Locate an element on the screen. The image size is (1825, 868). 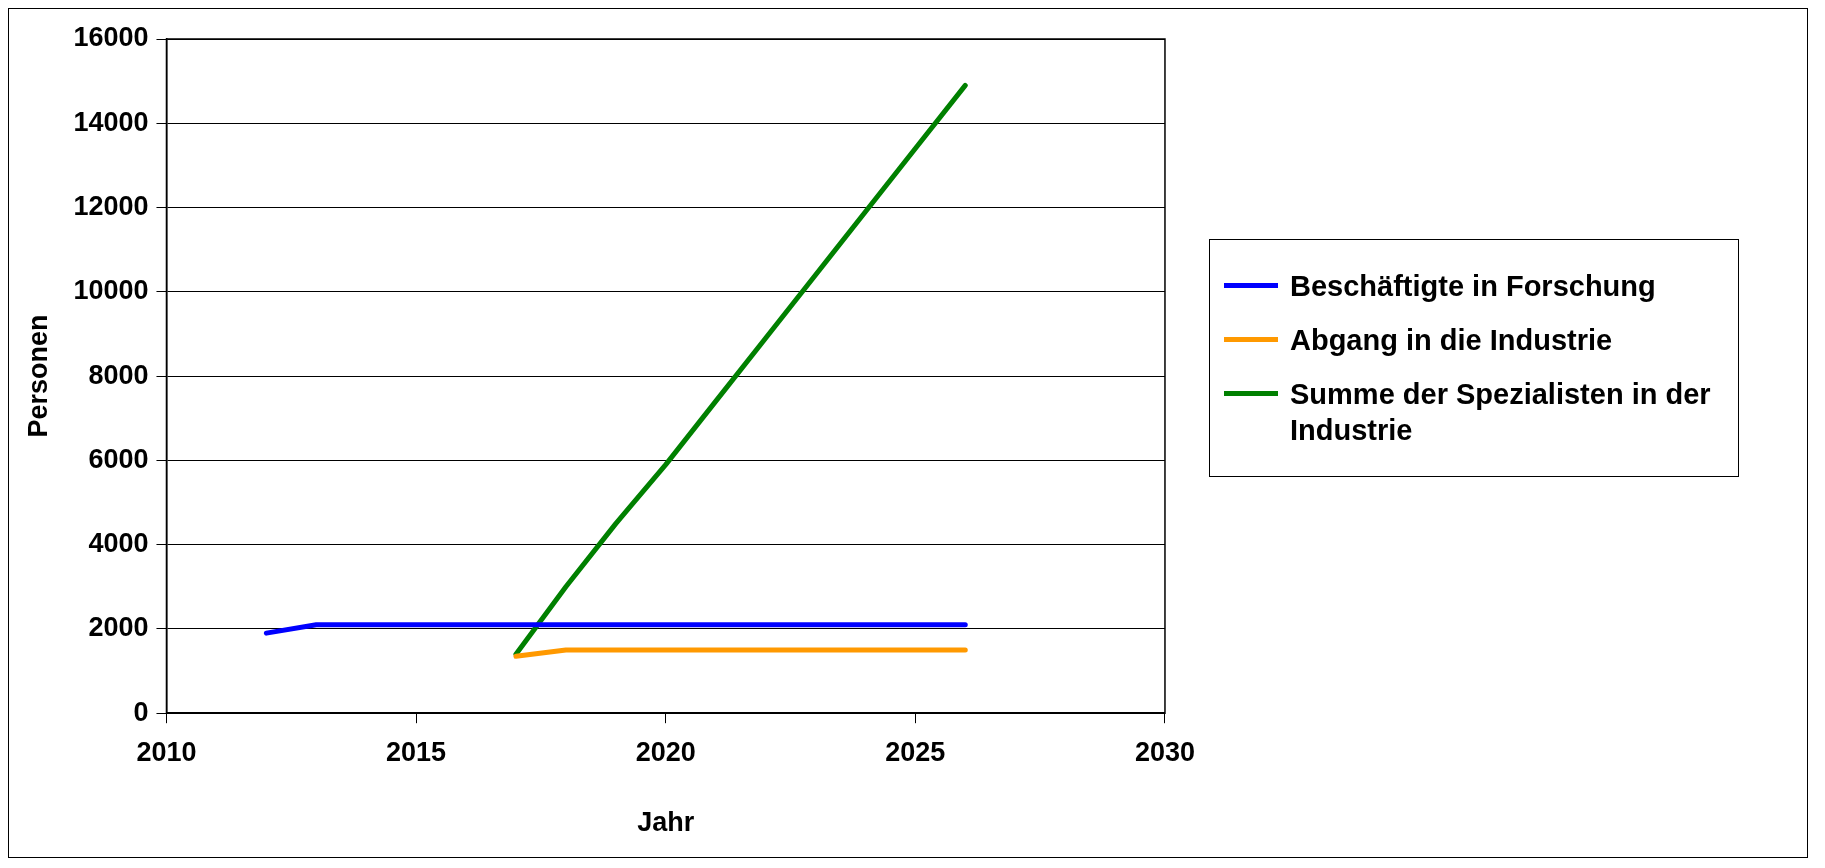
x-tick-label: 2030 is located at coordinates (1165, 751).